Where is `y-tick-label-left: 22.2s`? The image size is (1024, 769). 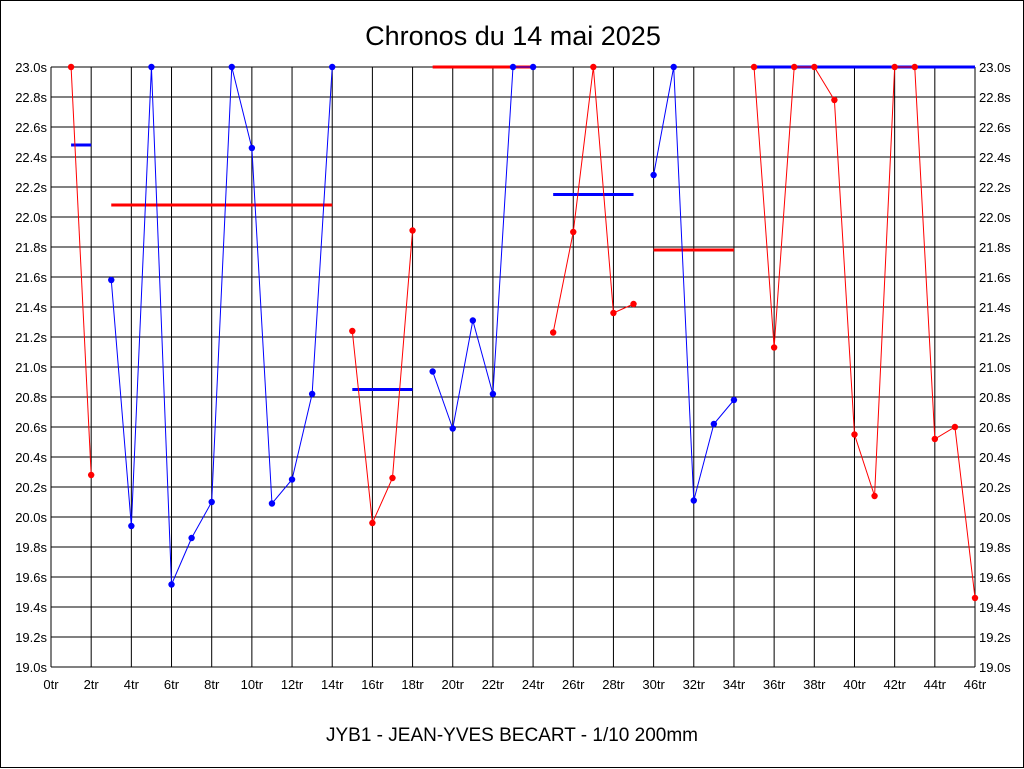 y-tick-label-left: 22.2s is located at coordinates (31, 187).